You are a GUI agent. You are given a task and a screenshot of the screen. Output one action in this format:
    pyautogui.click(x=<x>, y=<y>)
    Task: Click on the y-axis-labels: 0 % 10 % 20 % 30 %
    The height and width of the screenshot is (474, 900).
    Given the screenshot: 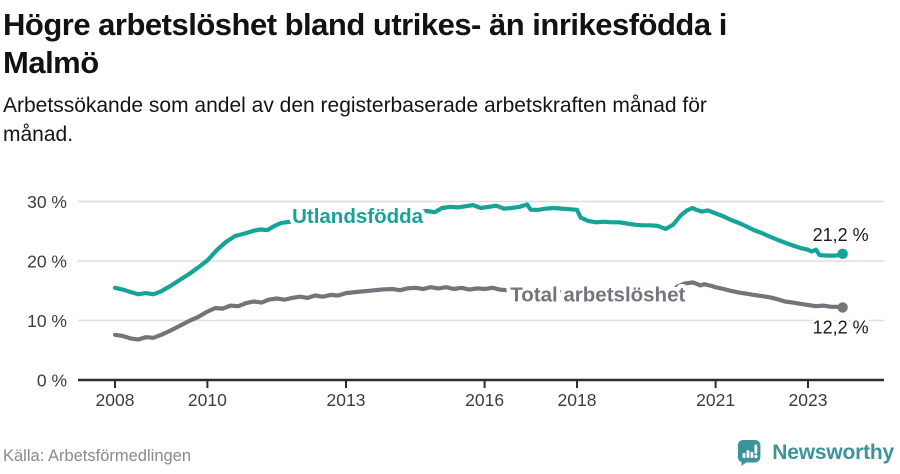 What is the action you would take?
    pyautogui.click(x=47, y=291)
    